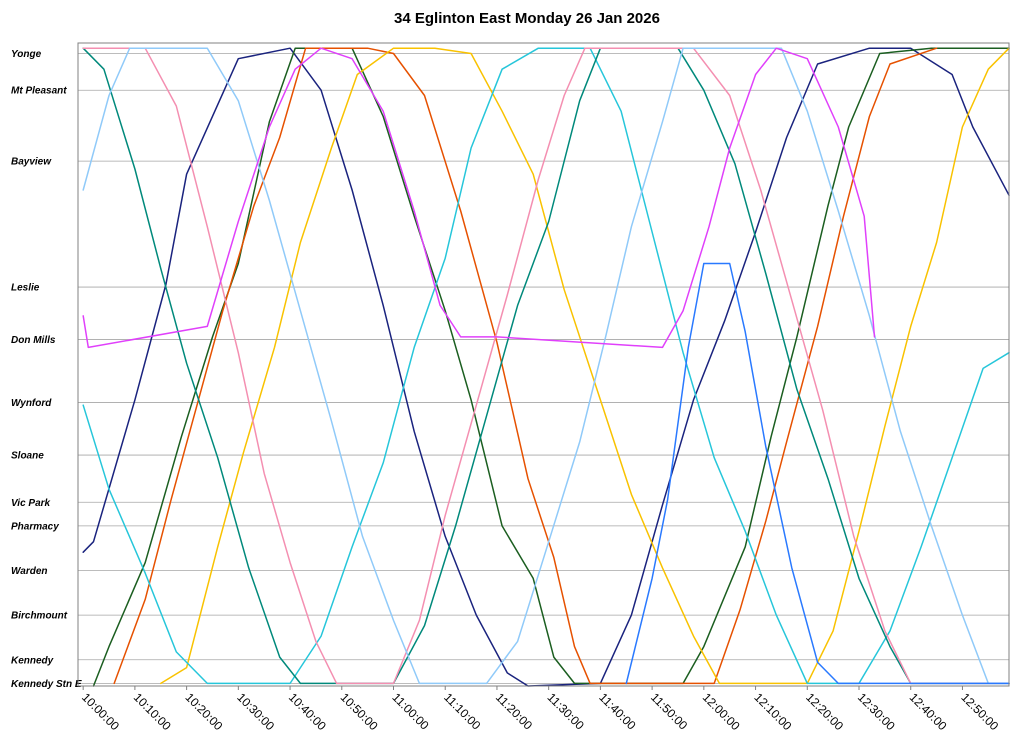  I want to click on x-tick-label: 12:10:00, so click(772, 711).